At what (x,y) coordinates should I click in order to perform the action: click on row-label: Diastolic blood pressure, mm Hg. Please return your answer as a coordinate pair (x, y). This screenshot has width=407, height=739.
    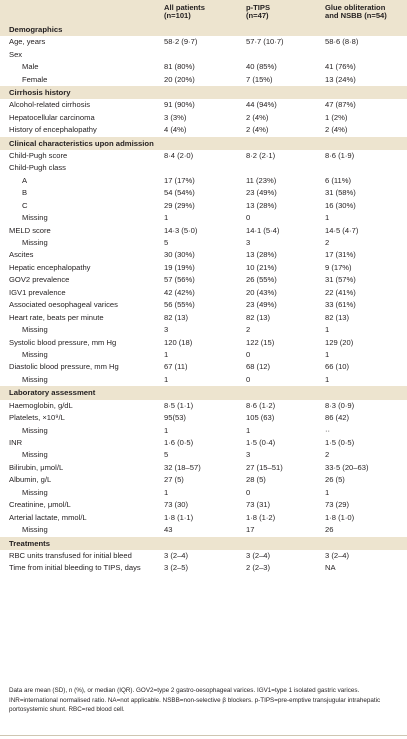
    Looking at the image, I should click on (64, 367).